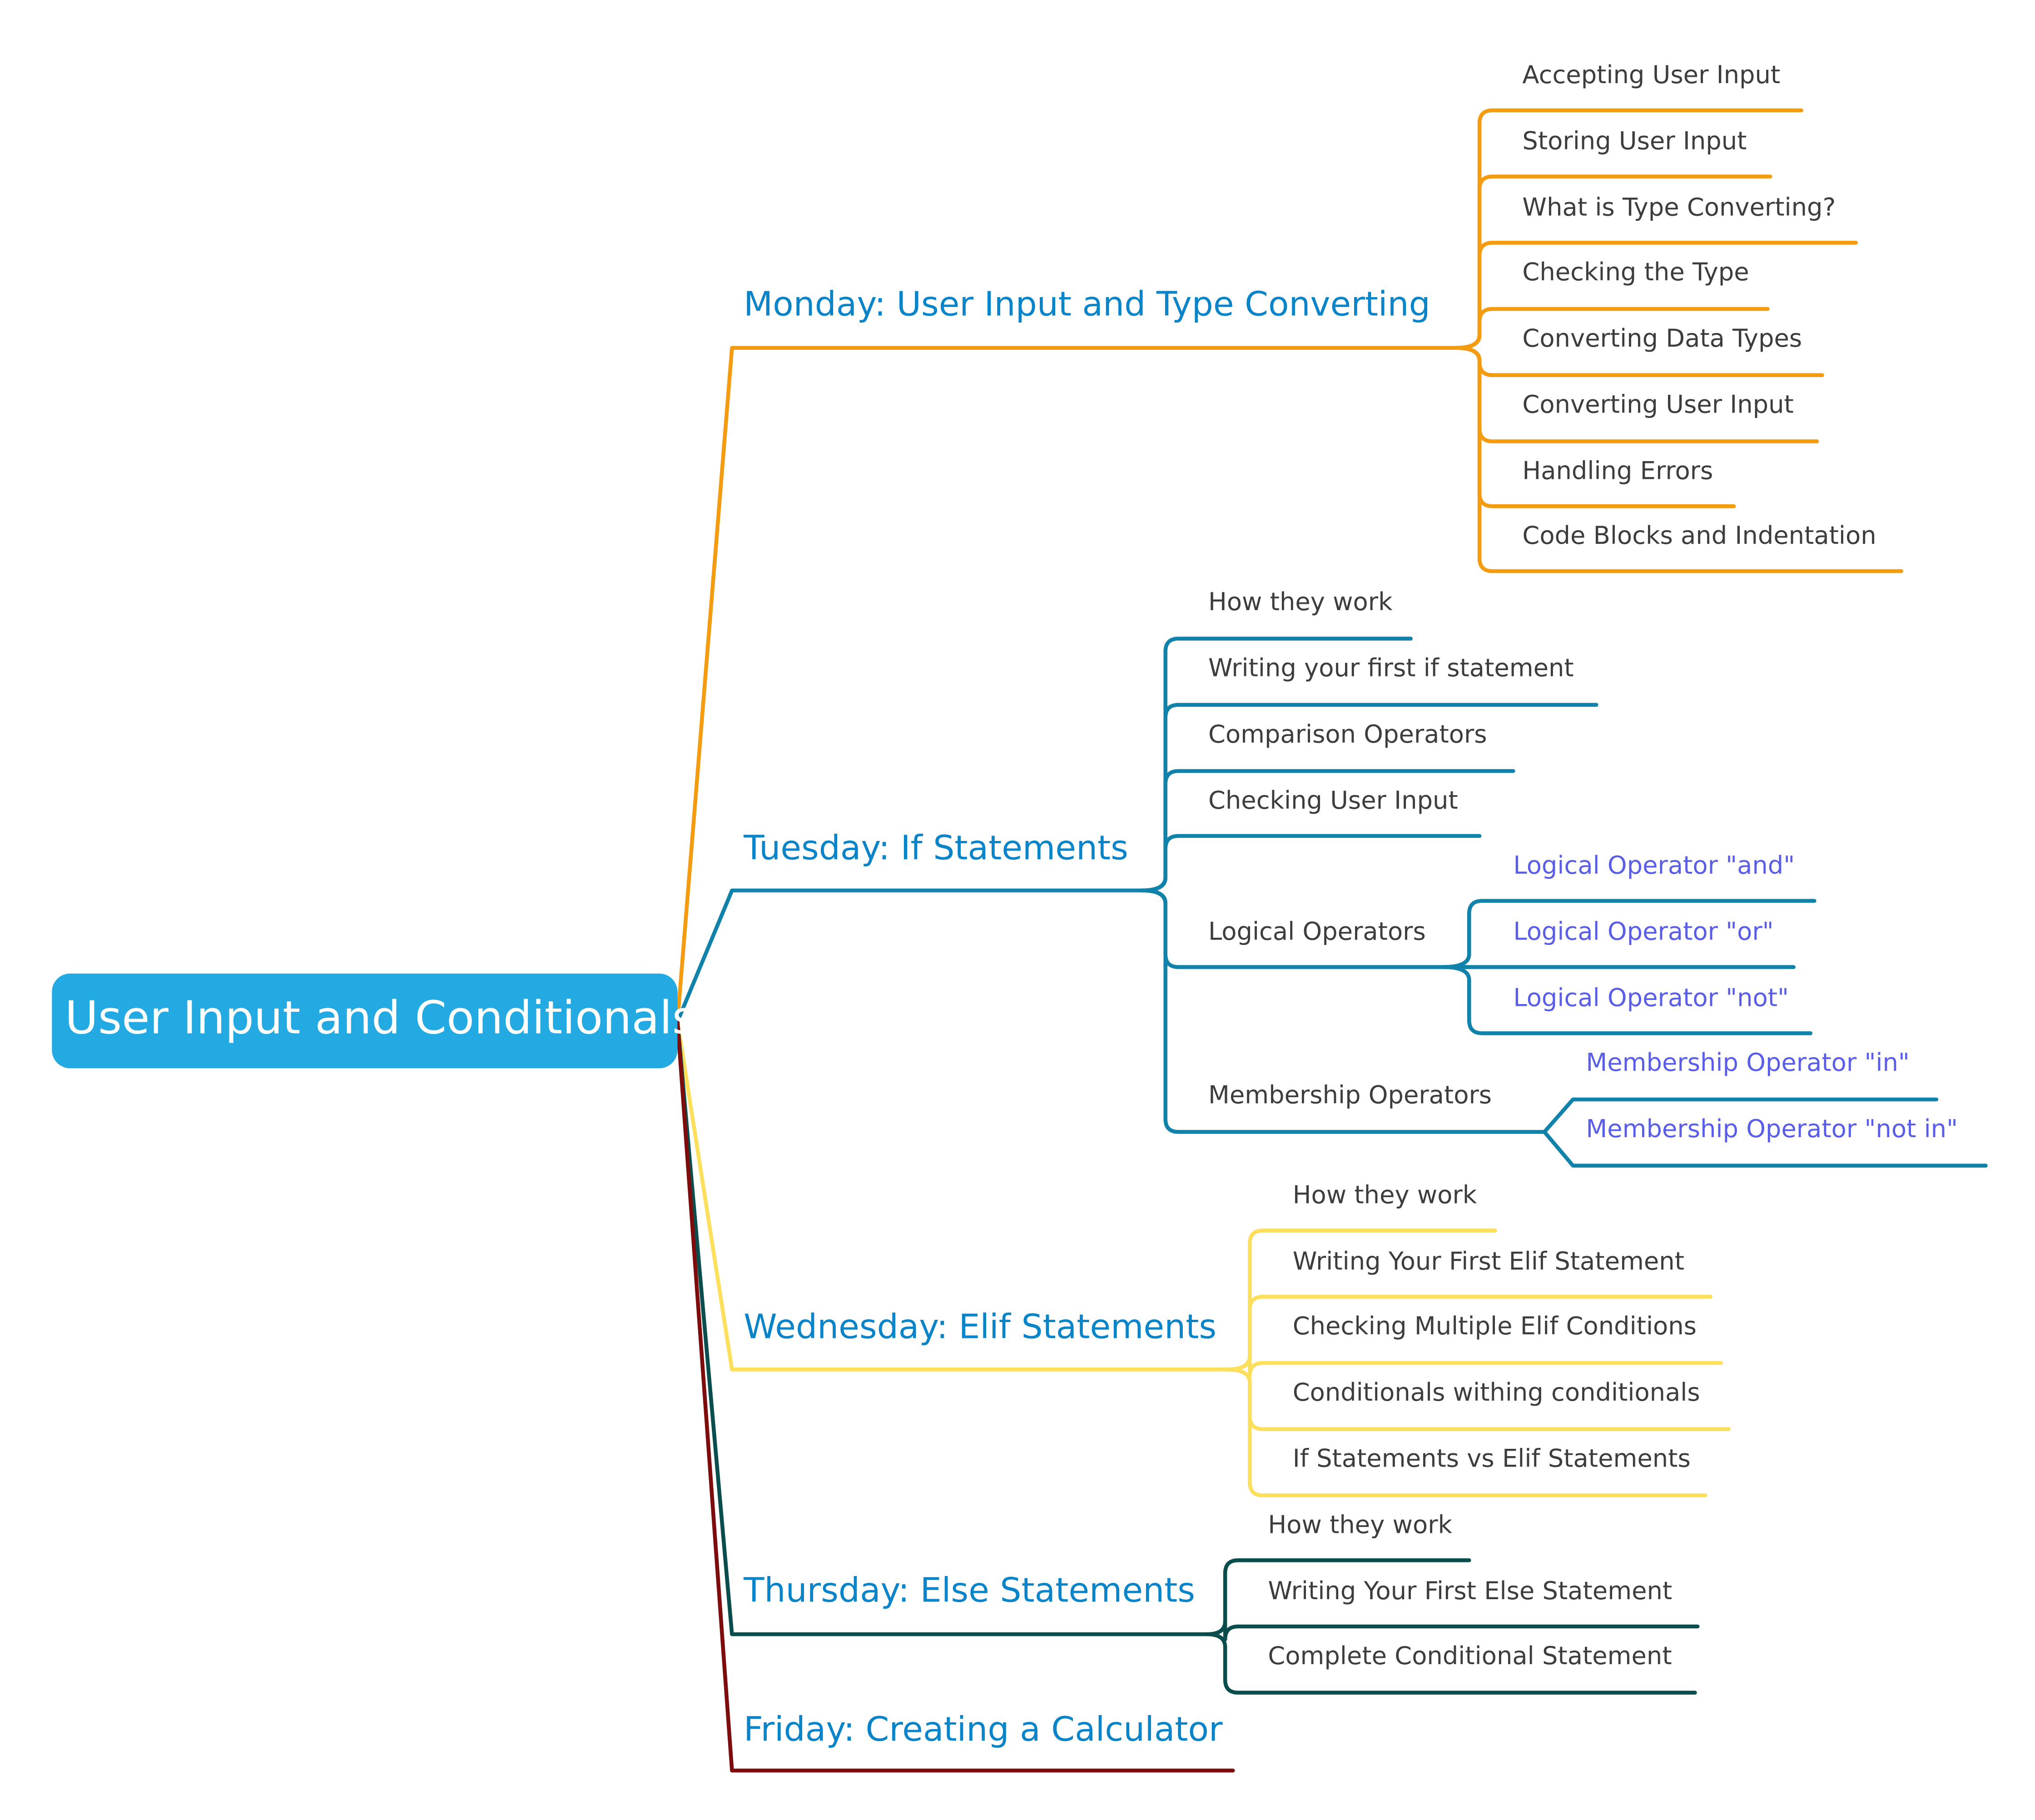 The height and width of the screenshot is (1820, 2035). What do you see at coordinates (1679, 208) in the screenshot?
I see `topic-what-is-type-converting: What is Type Converting?` at bounding box center [1679, 208].